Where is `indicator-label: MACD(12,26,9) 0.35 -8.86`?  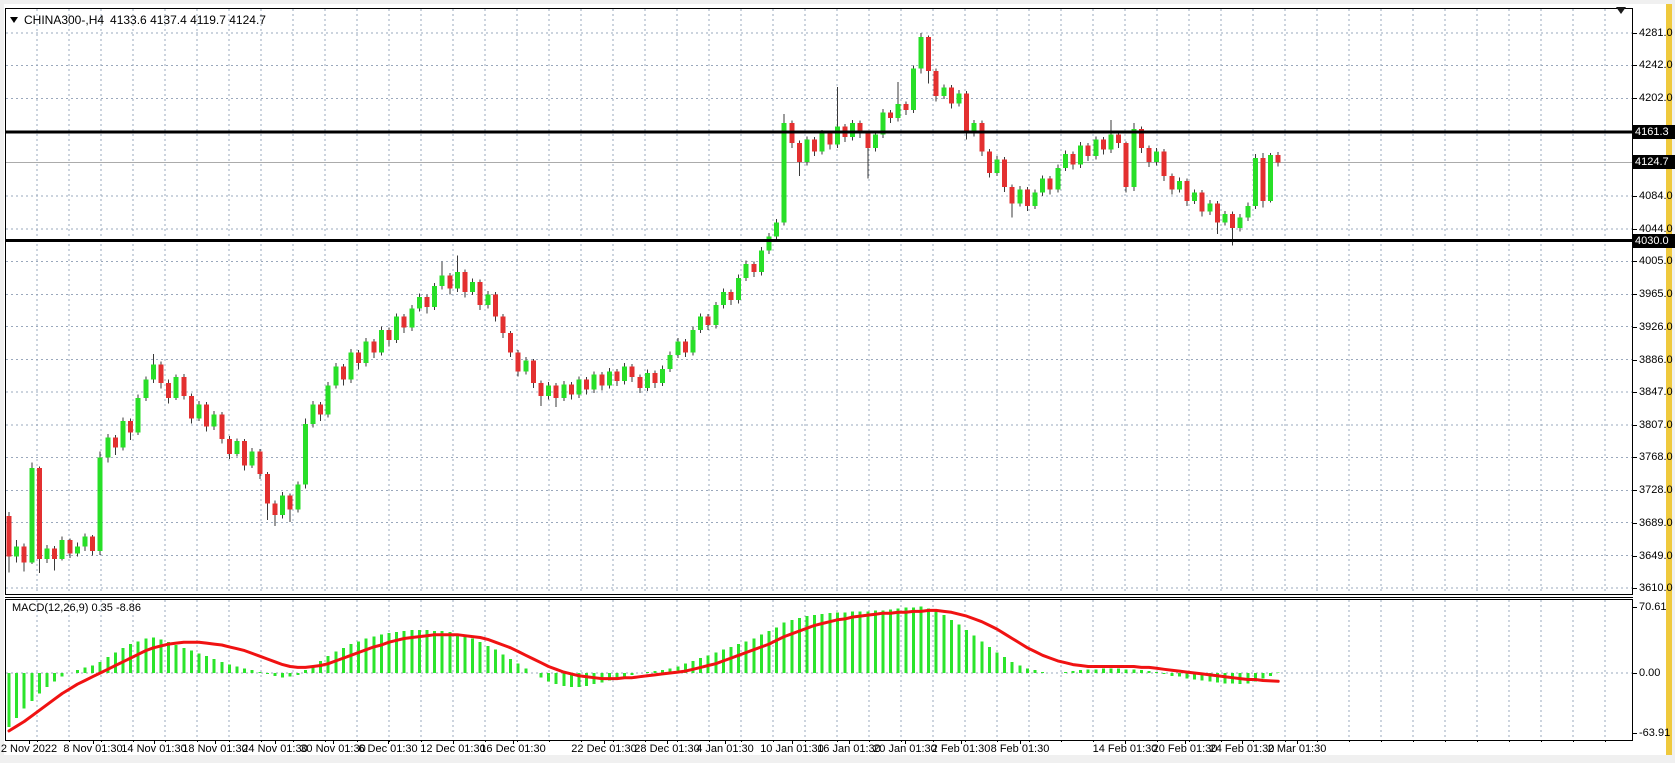 indicator-label: MACD(12,26,9) 0.35 -8.86 is located at coordinates (76, 608).